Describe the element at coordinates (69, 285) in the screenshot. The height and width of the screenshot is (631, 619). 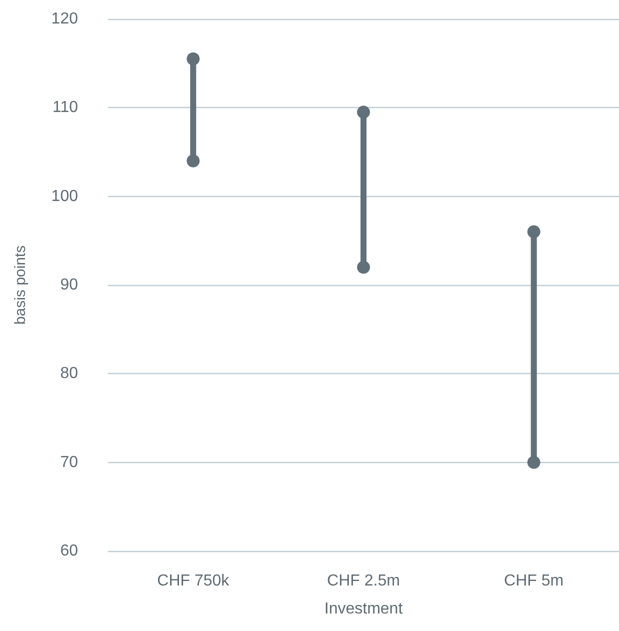
I see `y-tick-label: 90` at that location.